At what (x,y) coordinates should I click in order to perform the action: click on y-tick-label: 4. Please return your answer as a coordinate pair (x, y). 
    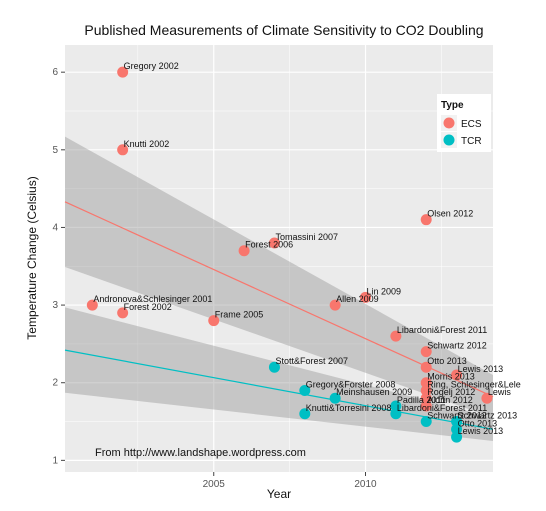
    Looking at the image, I should click on (55, 227).